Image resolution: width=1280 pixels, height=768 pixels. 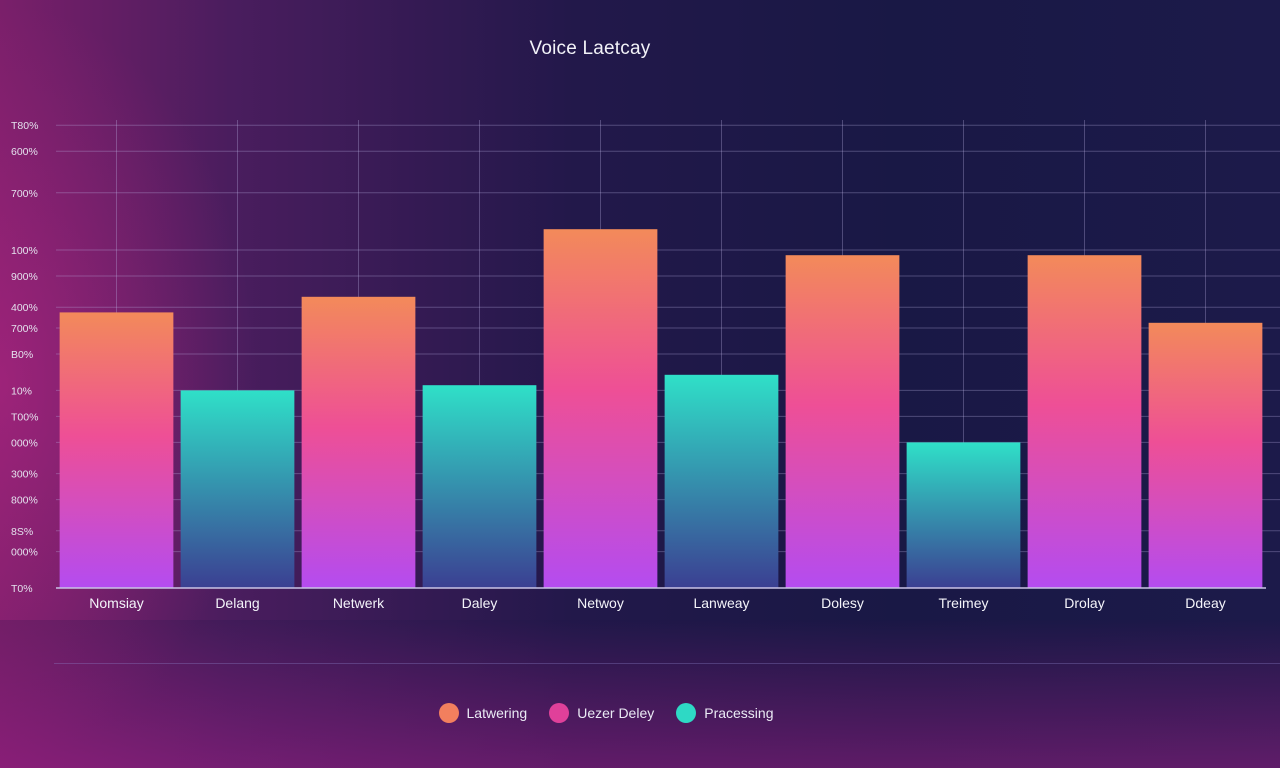 I want to click on x-category-label: Daley, so click(x=480, y=603).